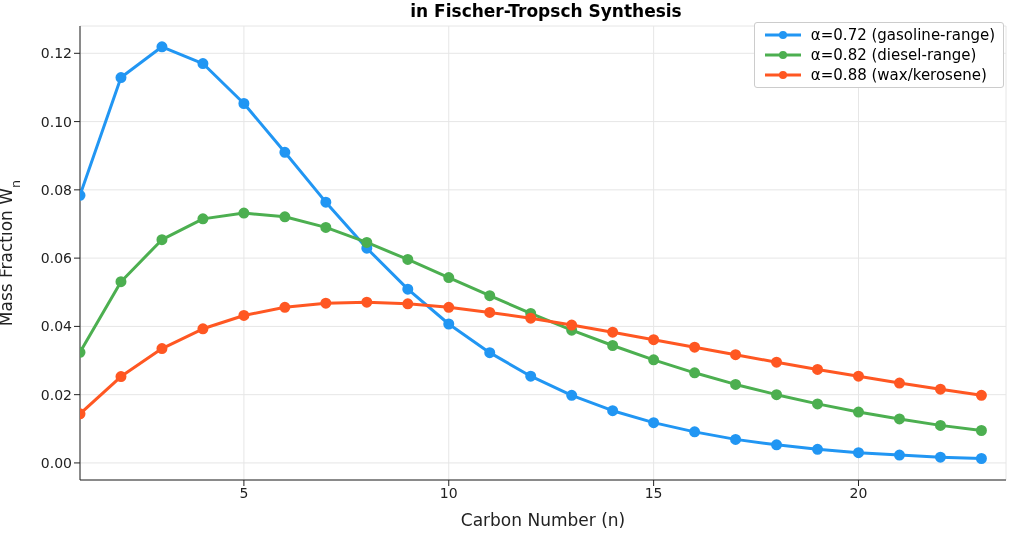 The image size is (1012, 540). Describe the element at coordinates (56, 189) in the screenshot. I see `y-tick-label: 0.08` at that location.